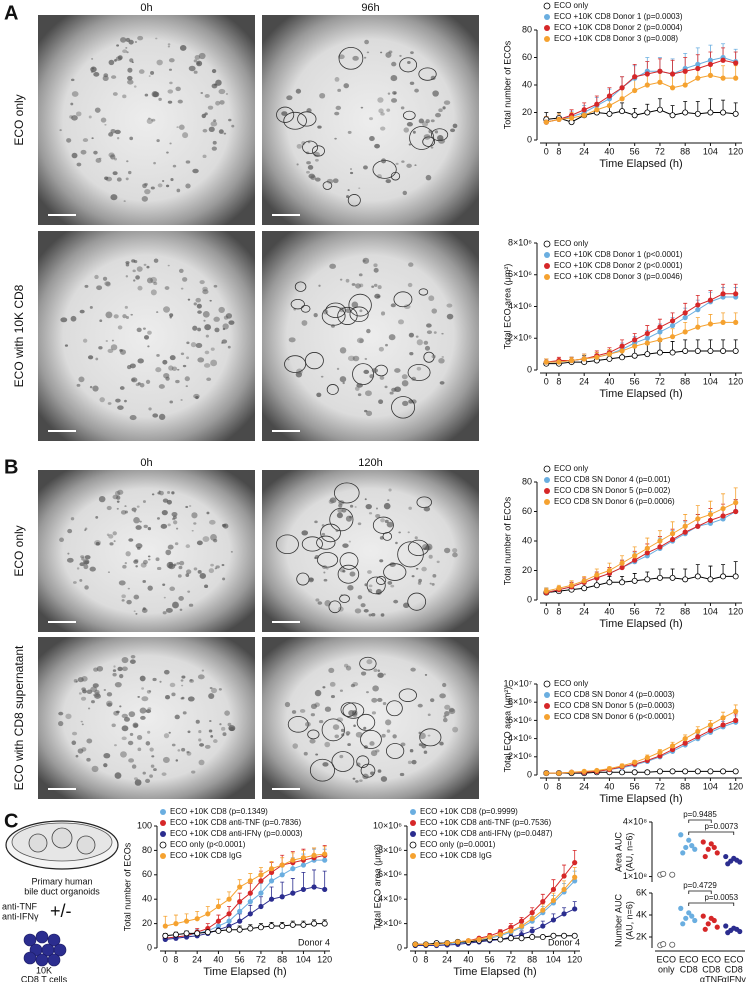  What do you see at coordinates (527, 112) in the screenshot?
I see `y-tick-label: 20` at bounding box center [527, 112].